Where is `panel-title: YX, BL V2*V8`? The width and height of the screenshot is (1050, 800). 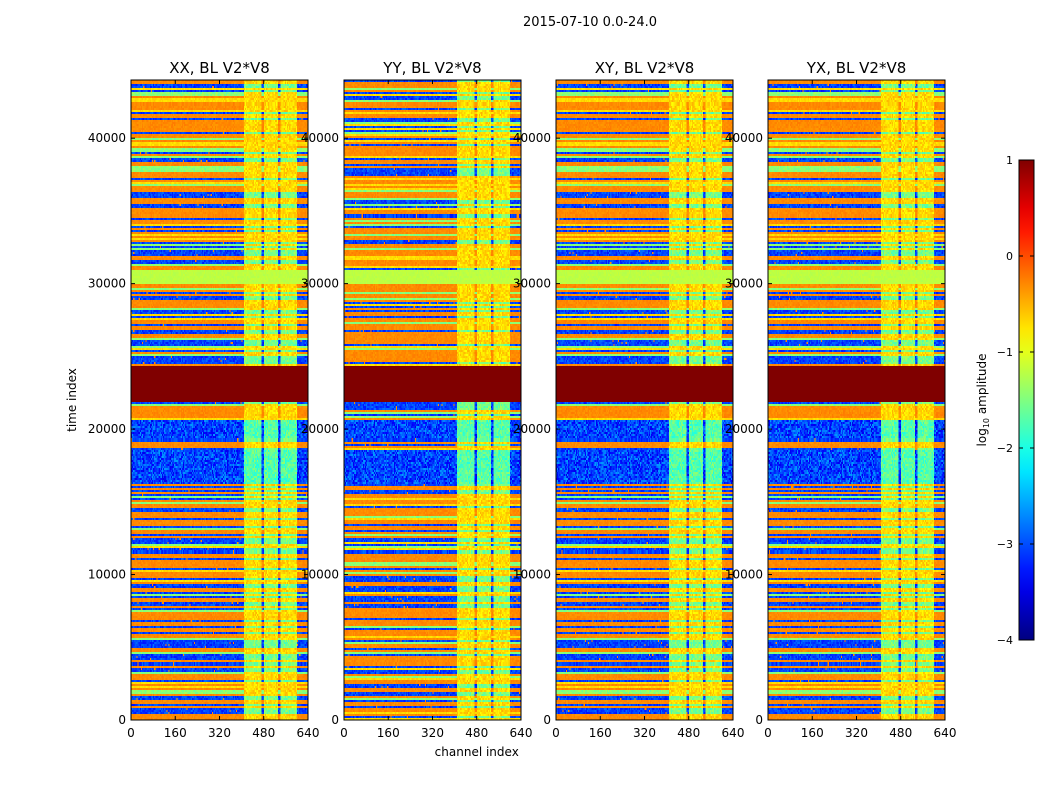 panel-title: YX, BL V2*V8 is located at coordinates (856, 68).